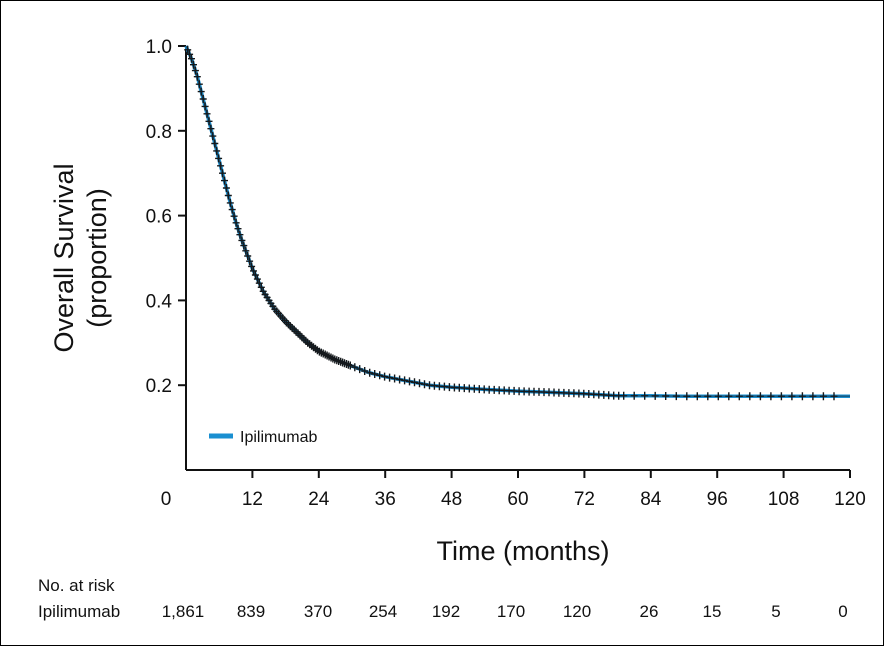  Describe the element at coordinates (850, 499) in the screenshot. I see `x-tick-label: 120` at that location.